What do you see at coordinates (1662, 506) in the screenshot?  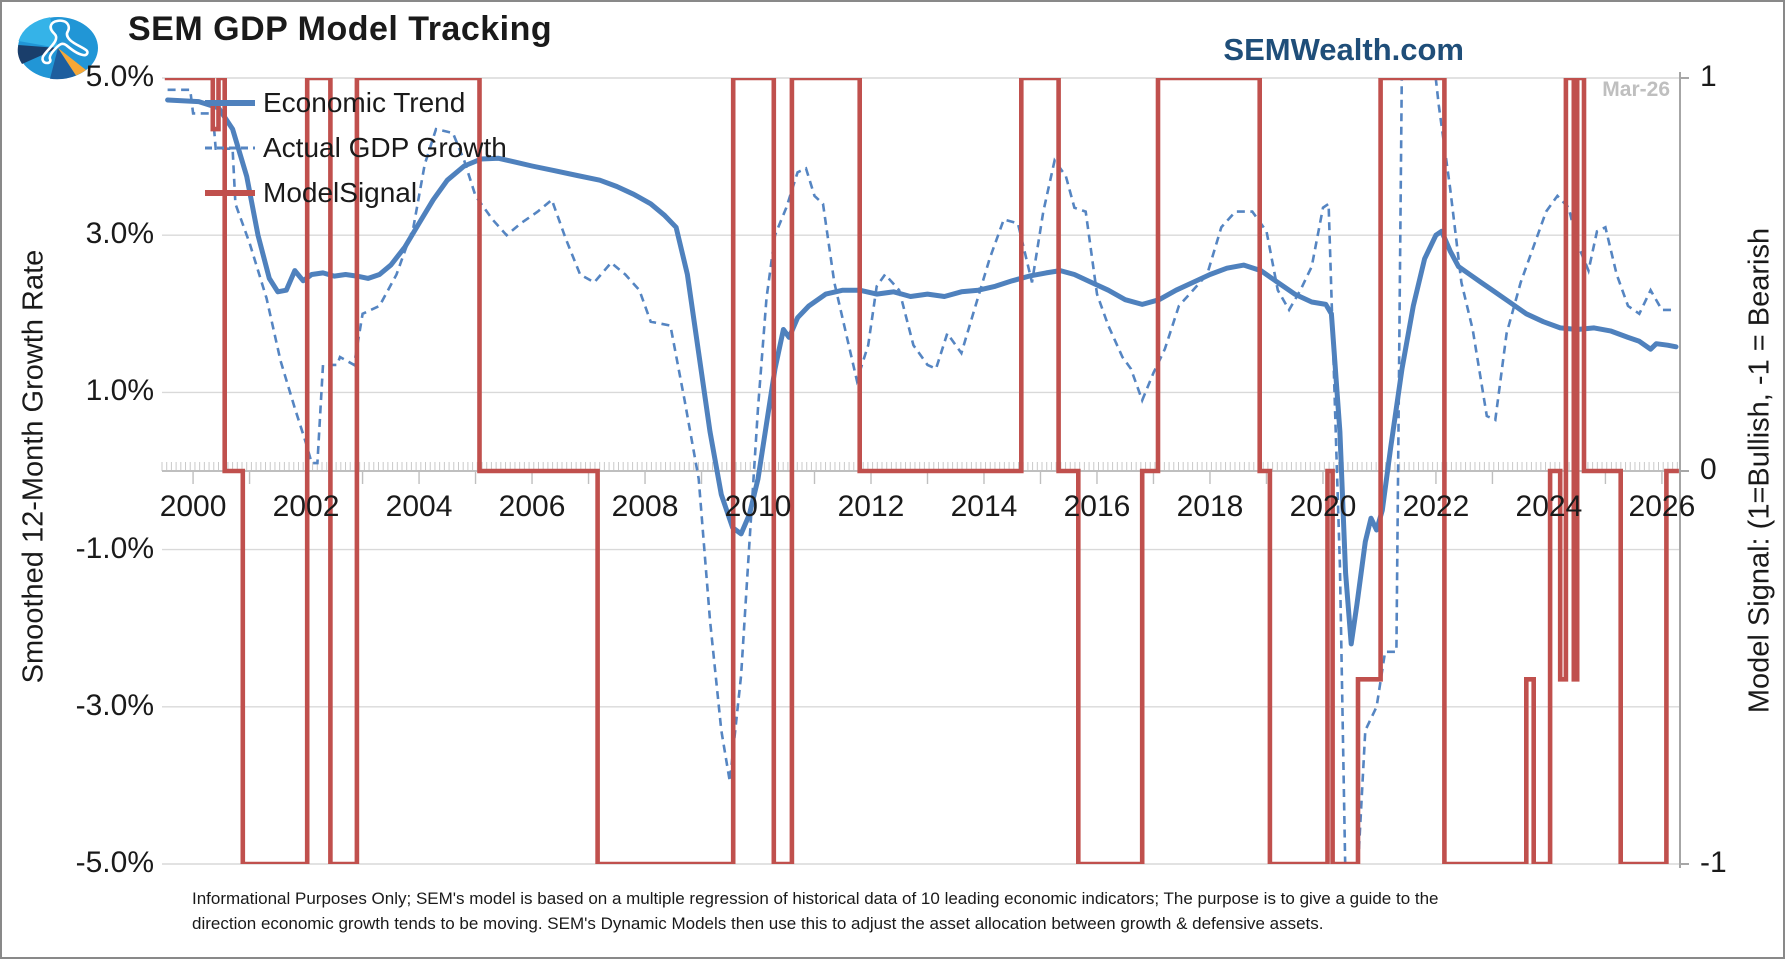 I see `year-axis-label: 2026` at bounding box center [1662, 506].